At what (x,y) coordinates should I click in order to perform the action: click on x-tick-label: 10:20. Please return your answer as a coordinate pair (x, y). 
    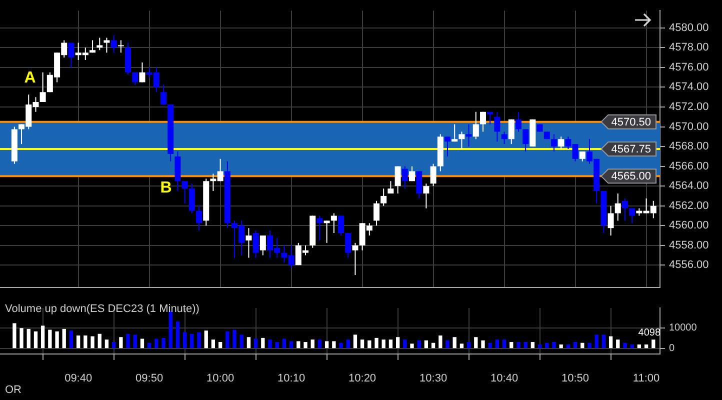
    Looking at the image, I should click on (362, 378).